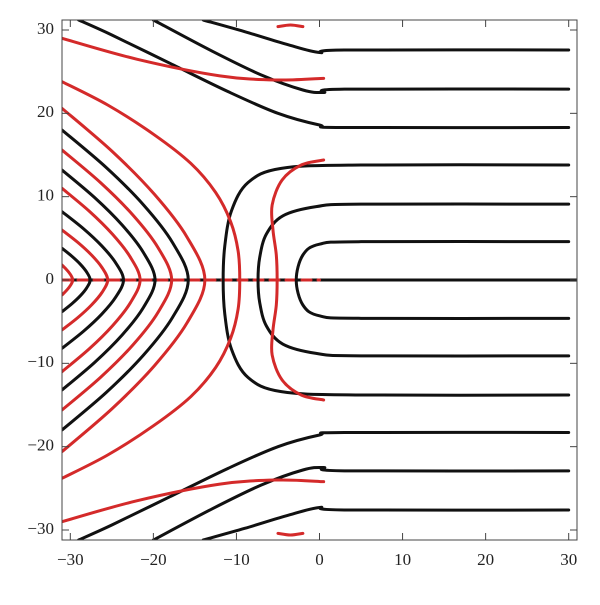 The width and height of the screenshot is (600, 605). I want to click on y-tick-label: 0, so click(50, 278).